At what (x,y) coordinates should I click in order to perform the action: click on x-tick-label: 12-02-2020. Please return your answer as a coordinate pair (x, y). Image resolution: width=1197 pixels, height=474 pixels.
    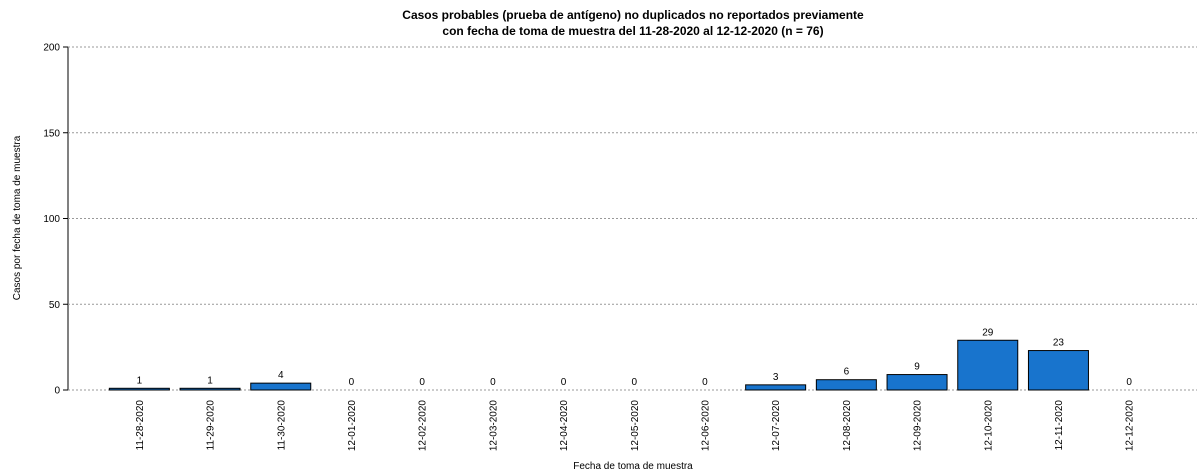
    Looking at the image, I should click on (423, 426).